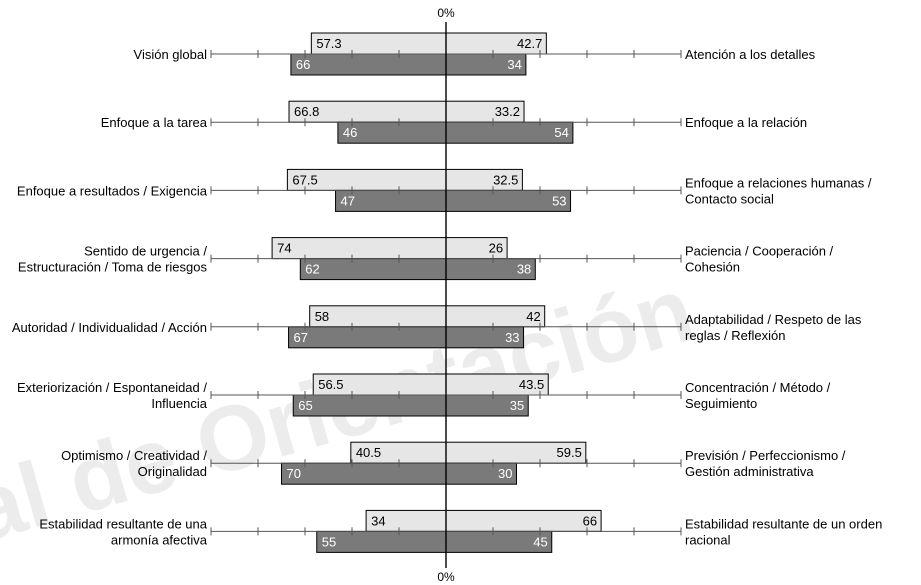 This screenshot has width=921, height=585. Describe the element at coordinates (446, 577) in the screenshot. I see `bottom-zero-label: 0%` at that location.